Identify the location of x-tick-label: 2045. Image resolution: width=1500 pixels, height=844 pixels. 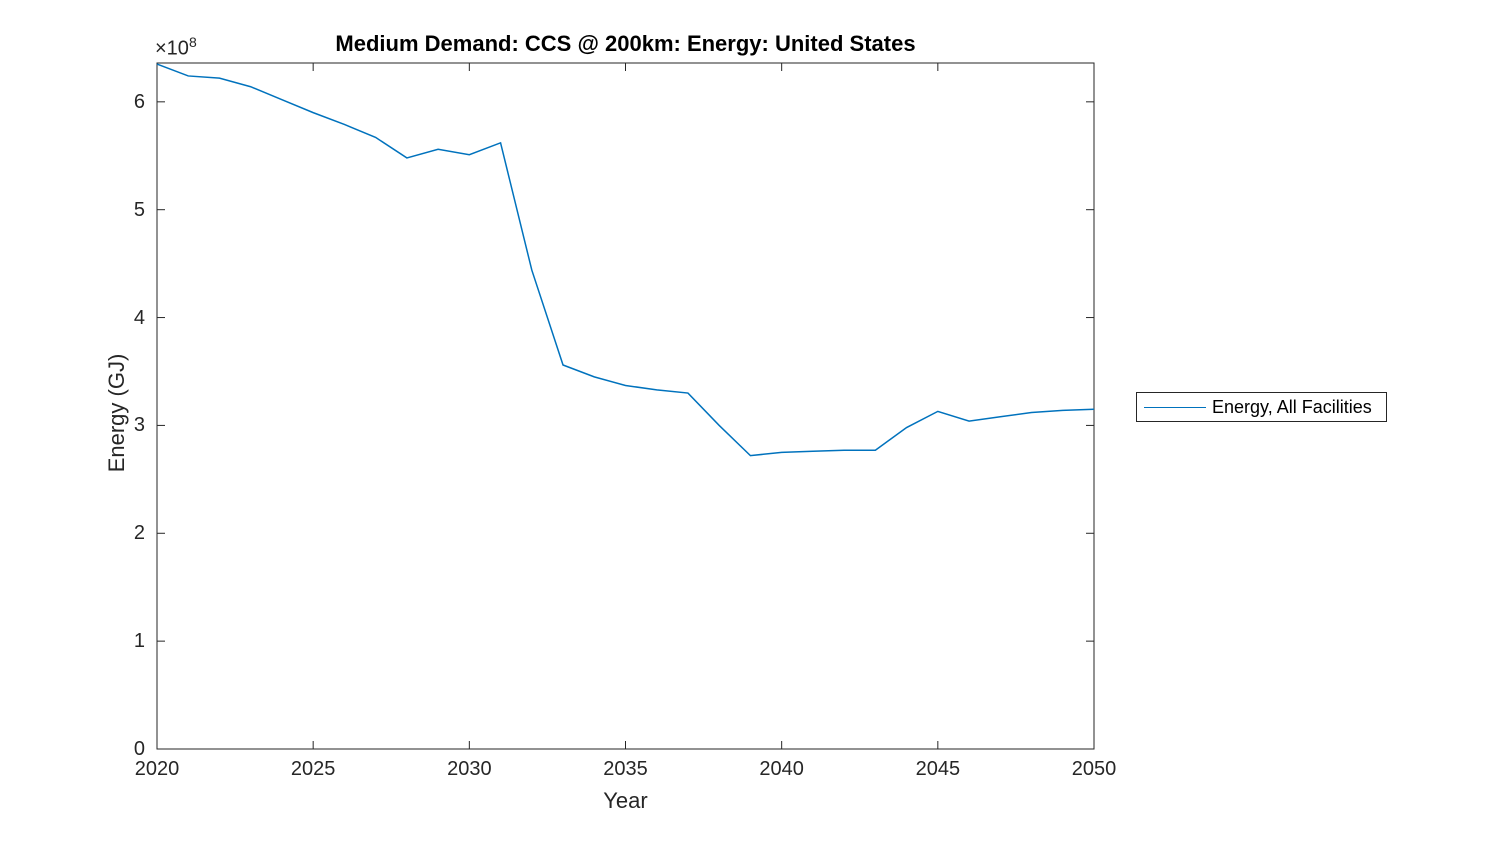
(938, 769).